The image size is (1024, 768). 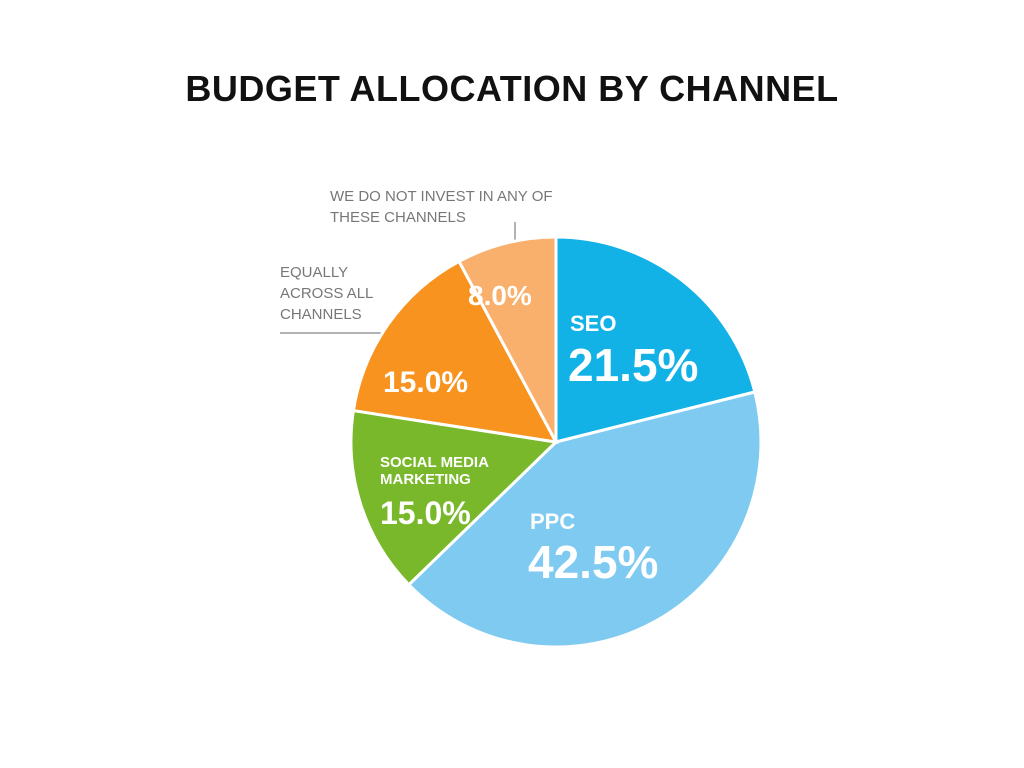 What do you see at coordinates (593, 562) in the screenshot?
I see `value-label: 42.5%` at bounding box center [593, 562].